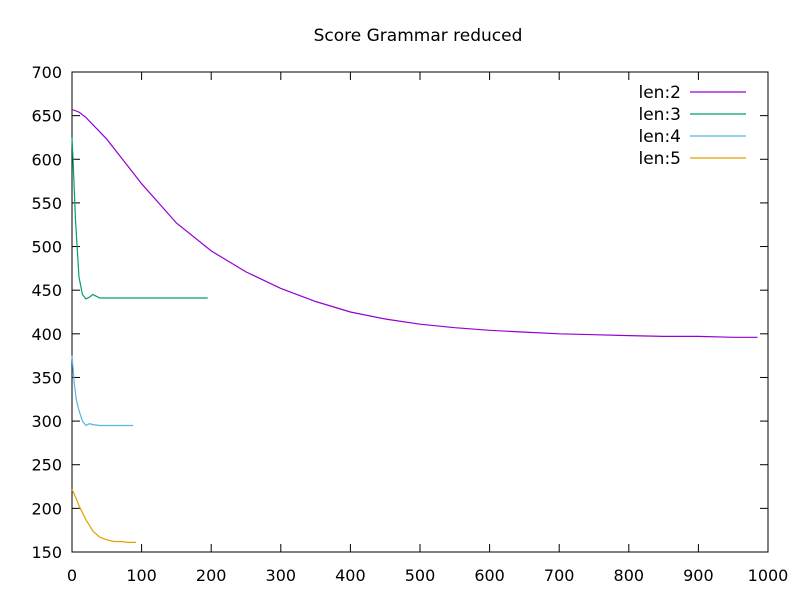 The height and width of the screenshot is (600, 800). Describe the element at coordinates (46, 508) in the screenshot. I see `y-tick-label: 200` at that location.